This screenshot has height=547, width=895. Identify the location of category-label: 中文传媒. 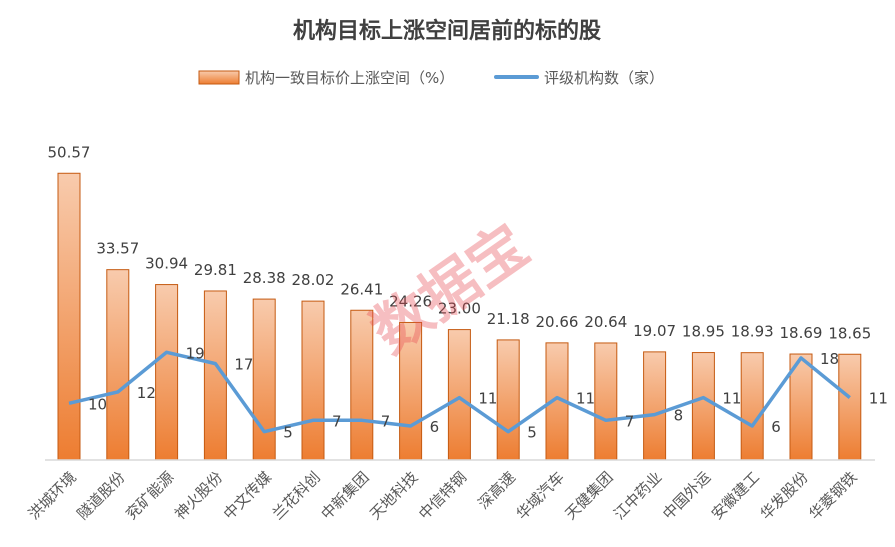
(247, 495).